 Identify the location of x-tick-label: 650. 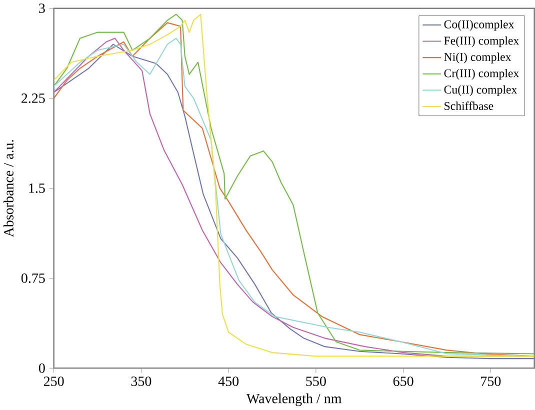
(403, 381).